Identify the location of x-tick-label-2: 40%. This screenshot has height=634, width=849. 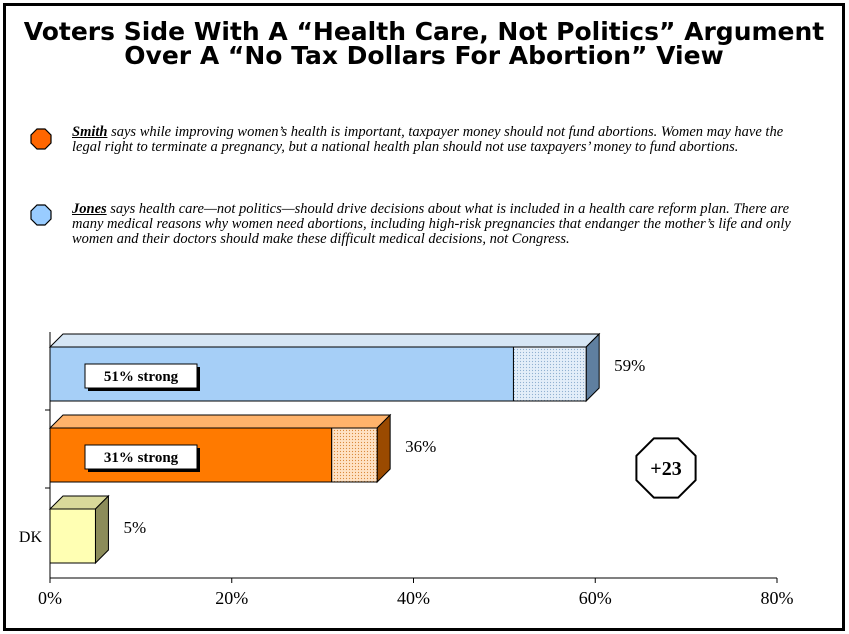
(413, 598).